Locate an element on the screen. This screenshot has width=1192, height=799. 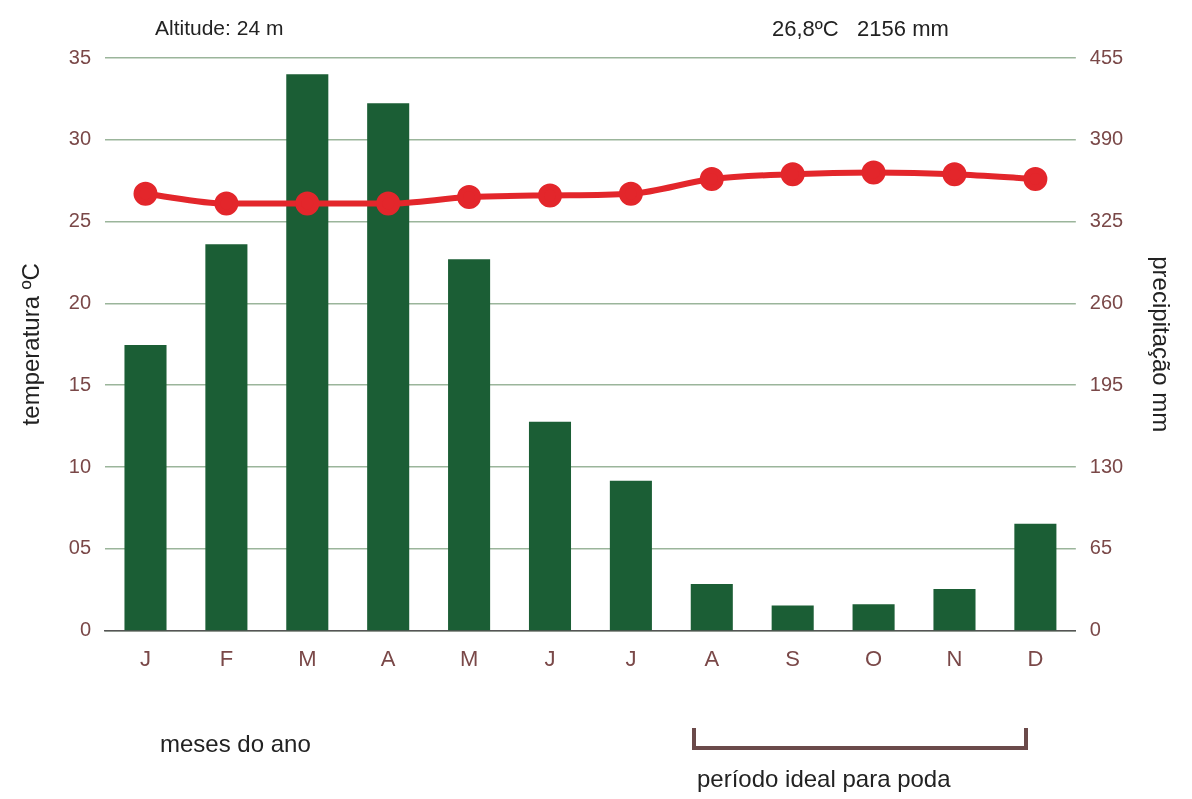
text: Altitude: 24 m is located at coordinates (219, 28).